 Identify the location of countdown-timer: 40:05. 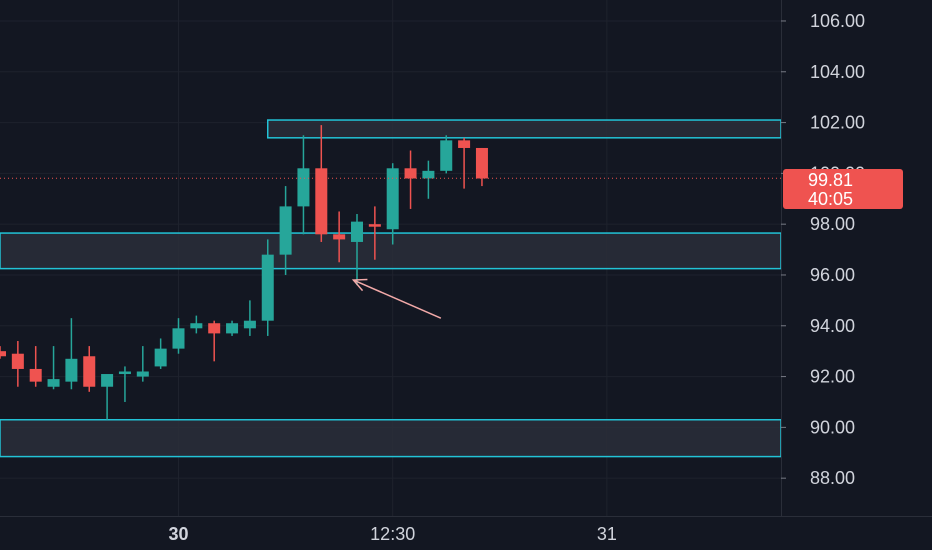
(830, 199).